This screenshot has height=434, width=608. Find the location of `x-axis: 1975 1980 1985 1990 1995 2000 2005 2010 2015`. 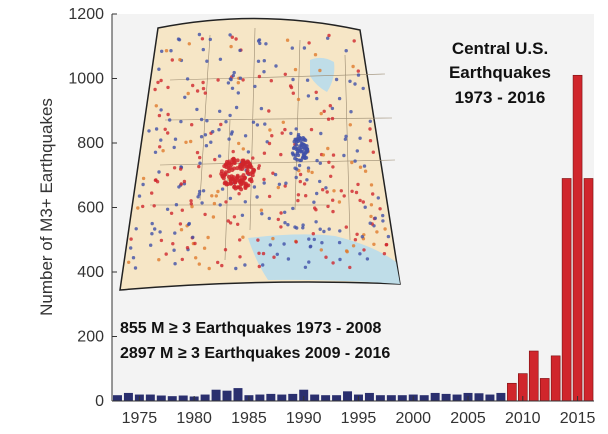

x-axis: 1975 1980 1985 1990 1995 2000 2005 2010 2015 is located at coordinates (353, 411).